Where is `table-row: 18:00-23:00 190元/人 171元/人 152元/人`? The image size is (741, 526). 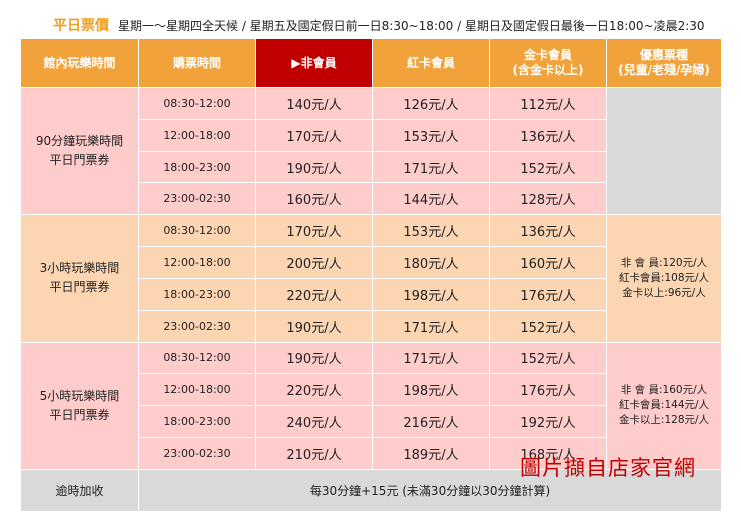
table-row: 18:00-23:00 190元/人 171元/人 152元/人 is located at coordinates (371, 167).